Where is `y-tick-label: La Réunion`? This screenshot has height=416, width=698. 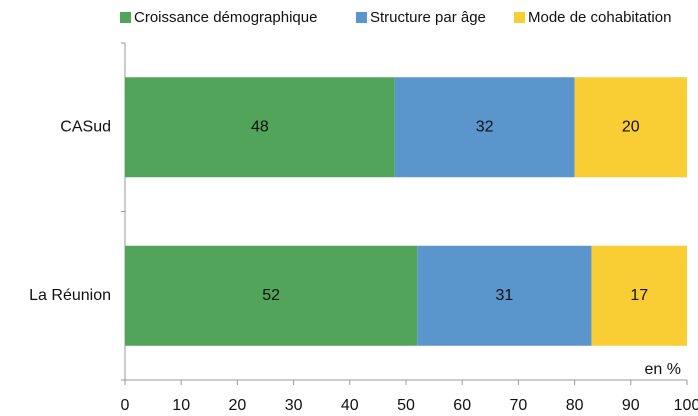 y-tick-label: La Réunion is located at coordinates (70, 295).